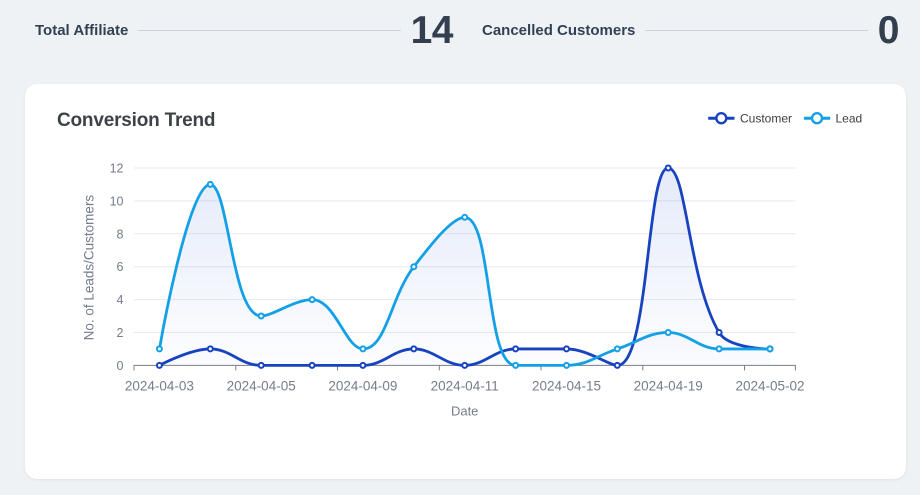 The width and height of the screenshot is (920, 495). I want to click on svg-text: Date, so click(464, 411).